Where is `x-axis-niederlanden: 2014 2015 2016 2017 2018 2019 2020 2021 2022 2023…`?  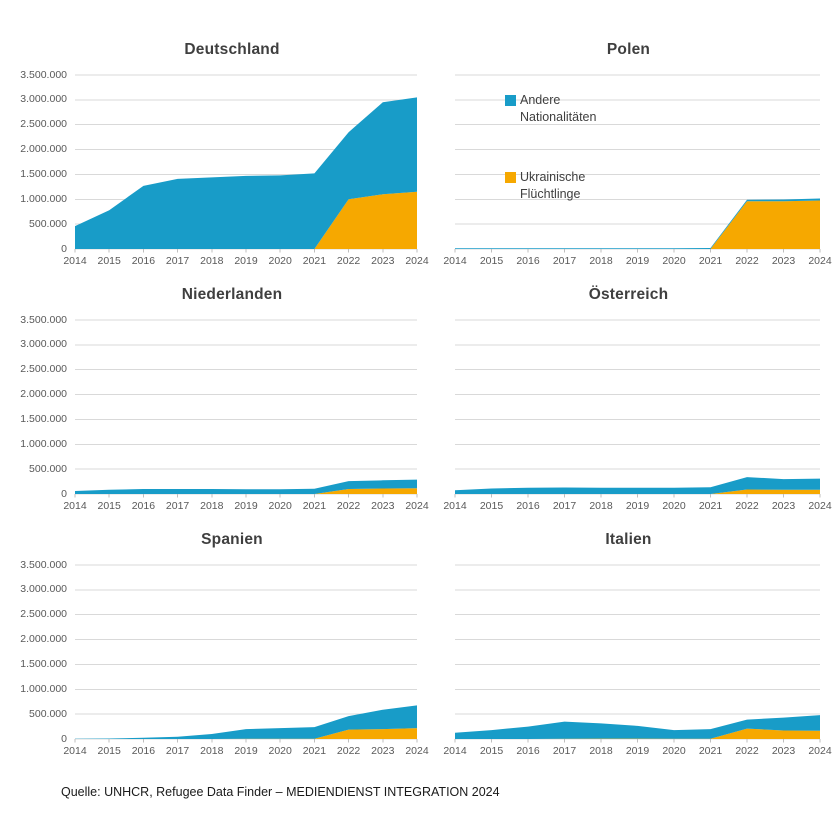
x-axis-niederlanden: 2014 2015 2016 2017 2018 2019 2020 2021 2022 2023… is located at coordinates (245, 508).